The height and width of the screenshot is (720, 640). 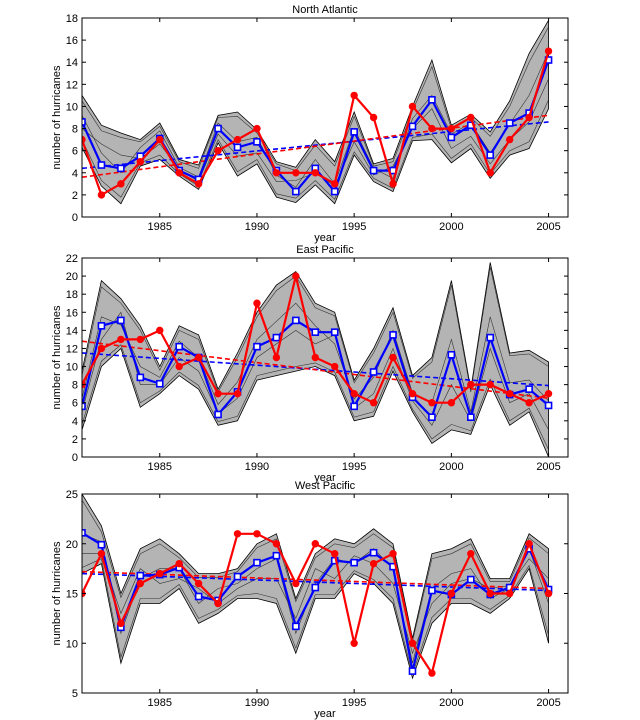 I want to click on panel-1-series-2-point-1999, so click(x=432, y=128).